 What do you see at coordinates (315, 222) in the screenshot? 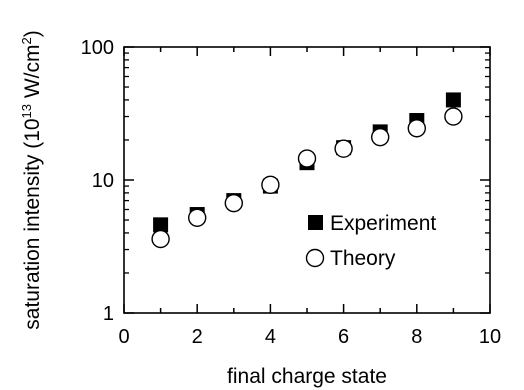
I see `legend-marker-experiment` at bounding box center [315, 222].